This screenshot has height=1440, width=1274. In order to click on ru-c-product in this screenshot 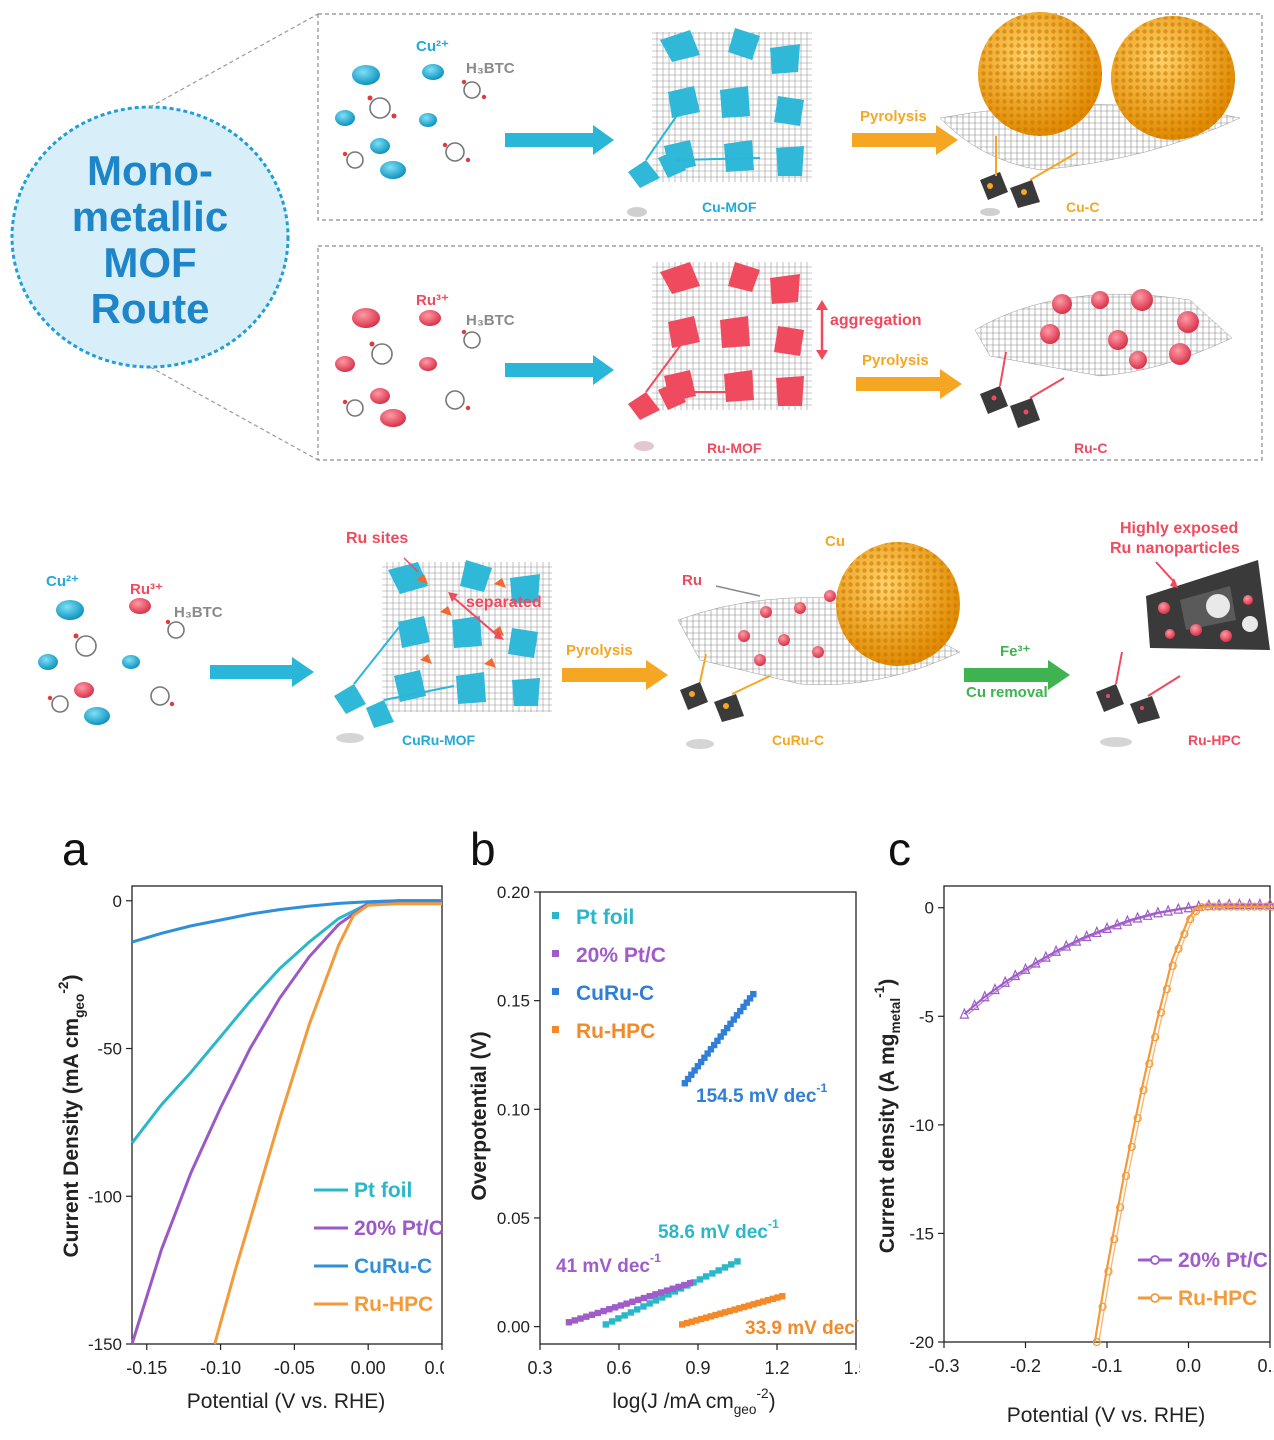, I will do `click(1103, 358)`.